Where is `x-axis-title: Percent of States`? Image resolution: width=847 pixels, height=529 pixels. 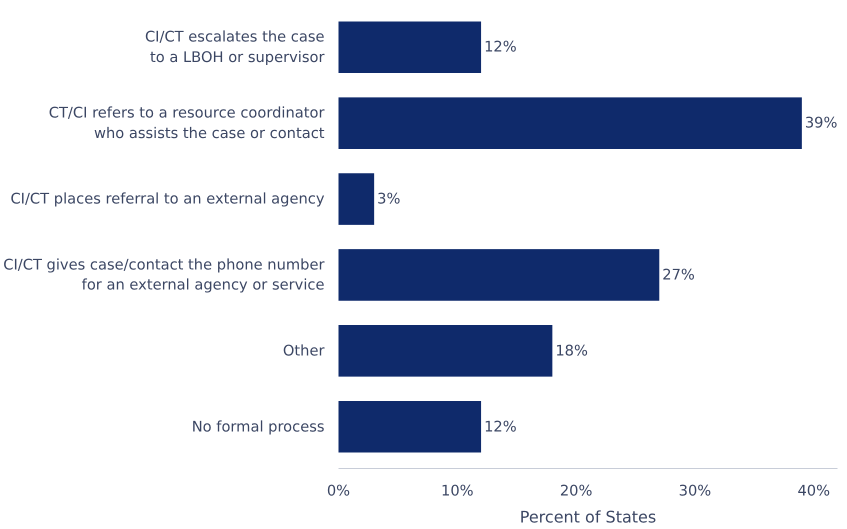
x-axis-title: Percent of States is located at coordinates (588, 517).